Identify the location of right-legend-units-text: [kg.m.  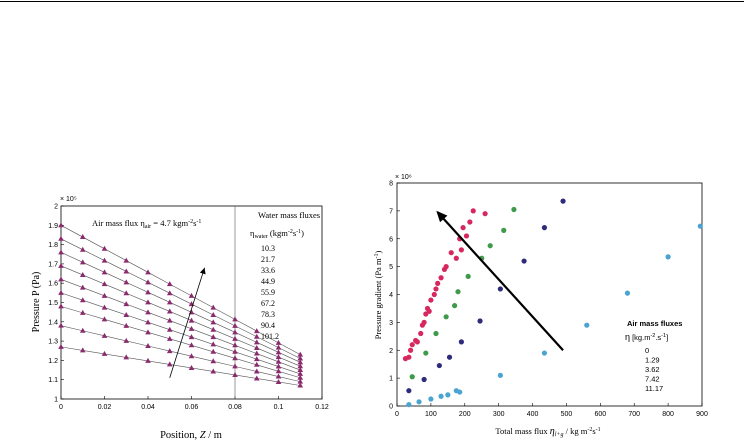
(640, 337).